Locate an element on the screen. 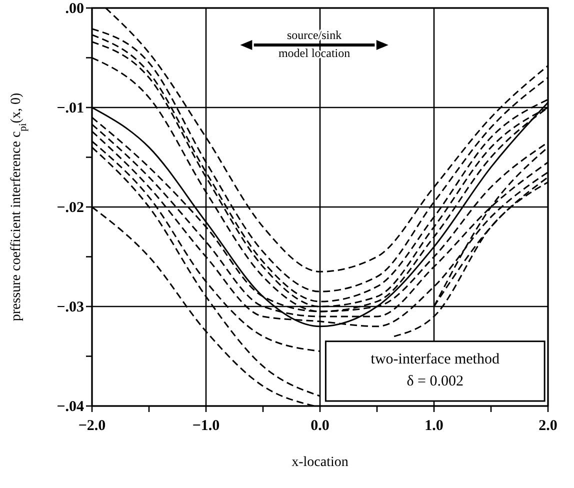 This screenshot has width=574, height=488. y-tick-label: −.04 is located at coordinates (70, 407).